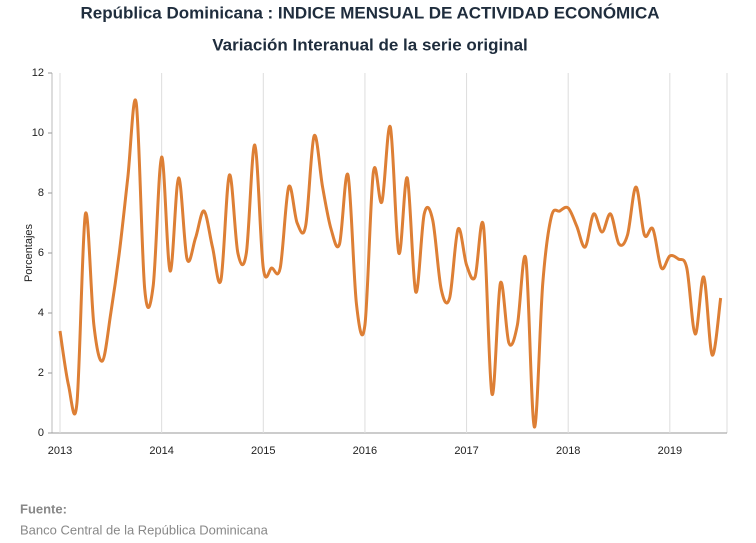 This screenshot has height=543, width=756. What do you see at coordinates (365, 451) in the screenshot?
I see `x-tick-label: 2016` at bounding box center [365, 451].